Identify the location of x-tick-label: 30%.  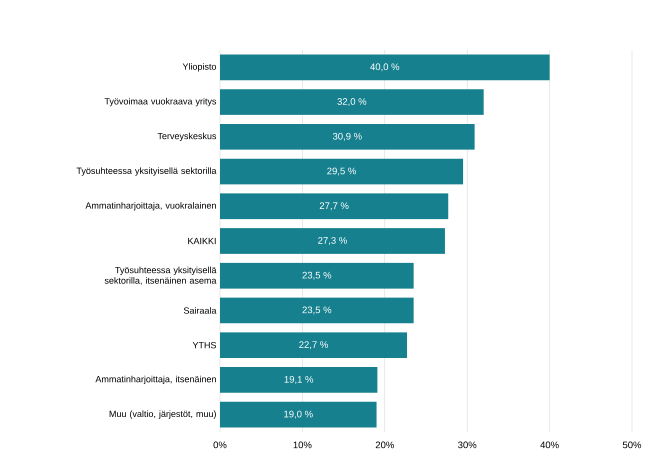
(467, 445).